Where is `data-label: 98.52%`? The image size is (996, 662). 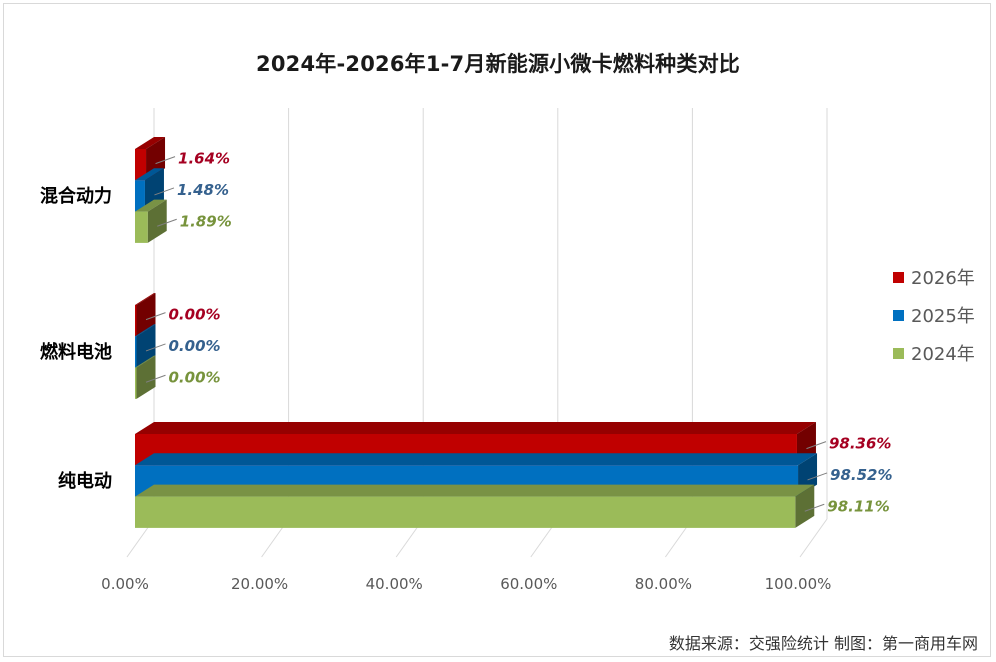 data-label: 98.52% is located at coordinates (861, 475).